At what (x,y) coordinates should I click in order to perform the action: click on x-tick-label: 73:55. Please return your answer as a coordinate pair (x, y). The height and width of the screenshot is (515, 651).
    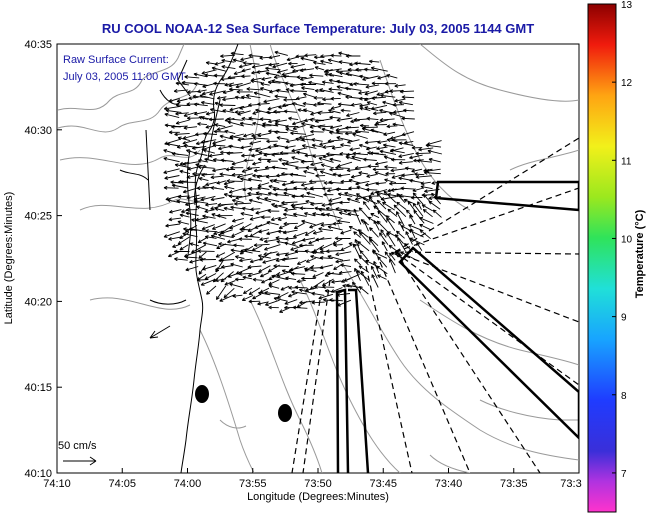
    Looking at the image, I should click on (253, 484).